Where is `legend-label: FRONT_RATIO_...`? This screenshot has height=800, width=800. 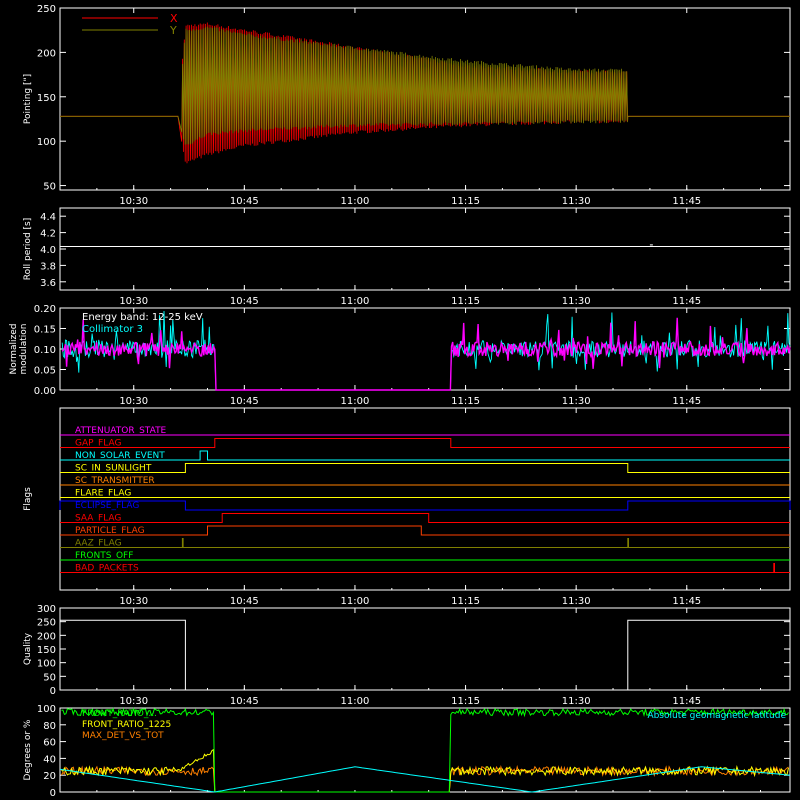
legend-label: FRONT_RATIO_... is located at coordinates (119, 714).